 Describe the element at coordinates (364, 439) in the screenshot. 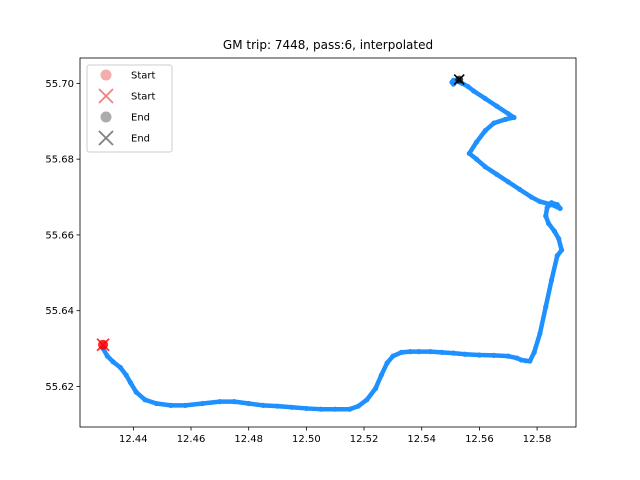

I see `x-tick-label: 12.52` at that location.